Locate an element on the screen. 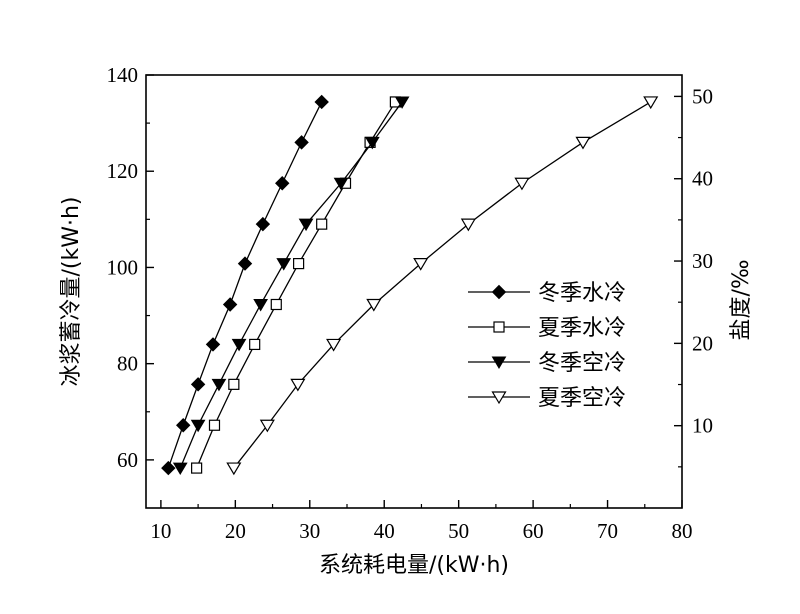 The height and width of the screenshot is (614, 800). legend-item: 冬季空冷 is located at coordinates (547, 363).